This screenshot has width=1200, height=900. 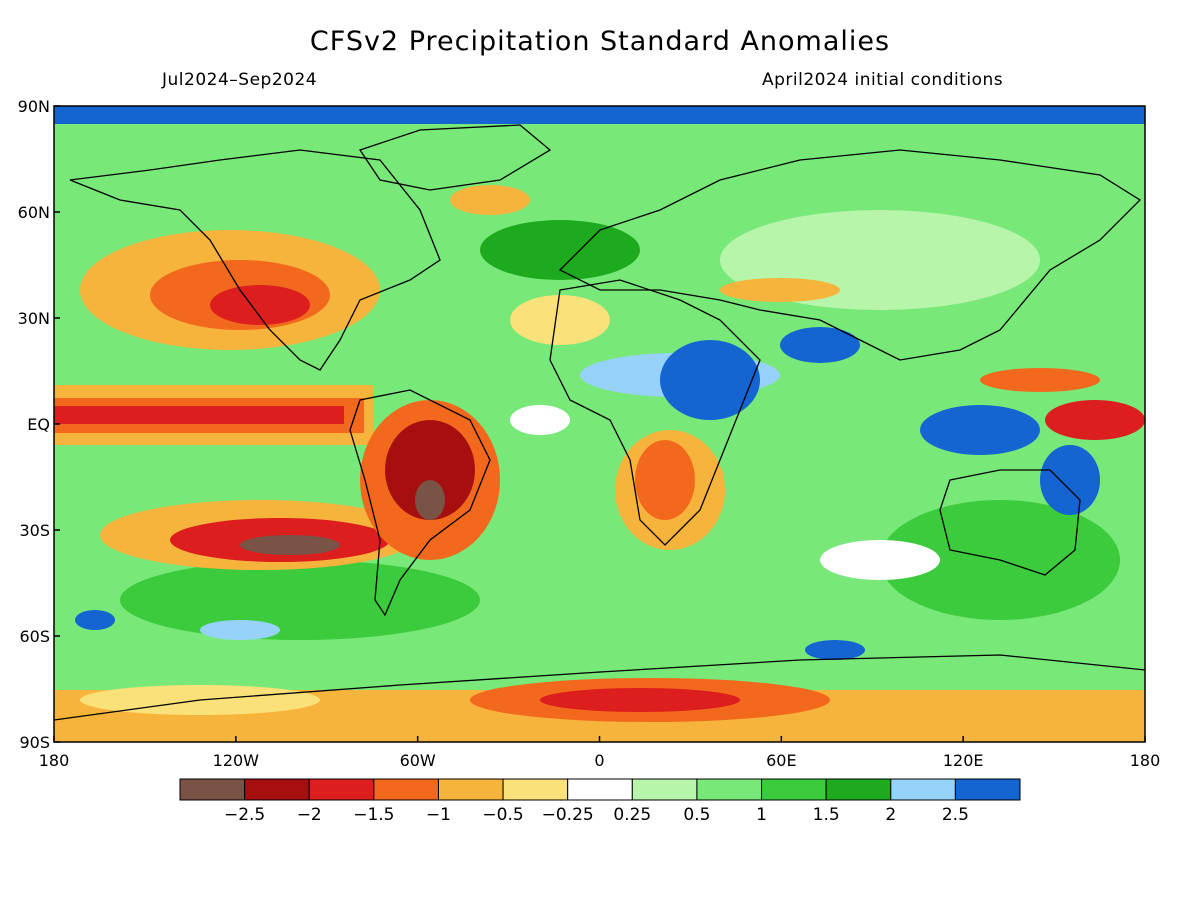 I want to click on colorbar-label: 2.5, so click(x=955, y=815).